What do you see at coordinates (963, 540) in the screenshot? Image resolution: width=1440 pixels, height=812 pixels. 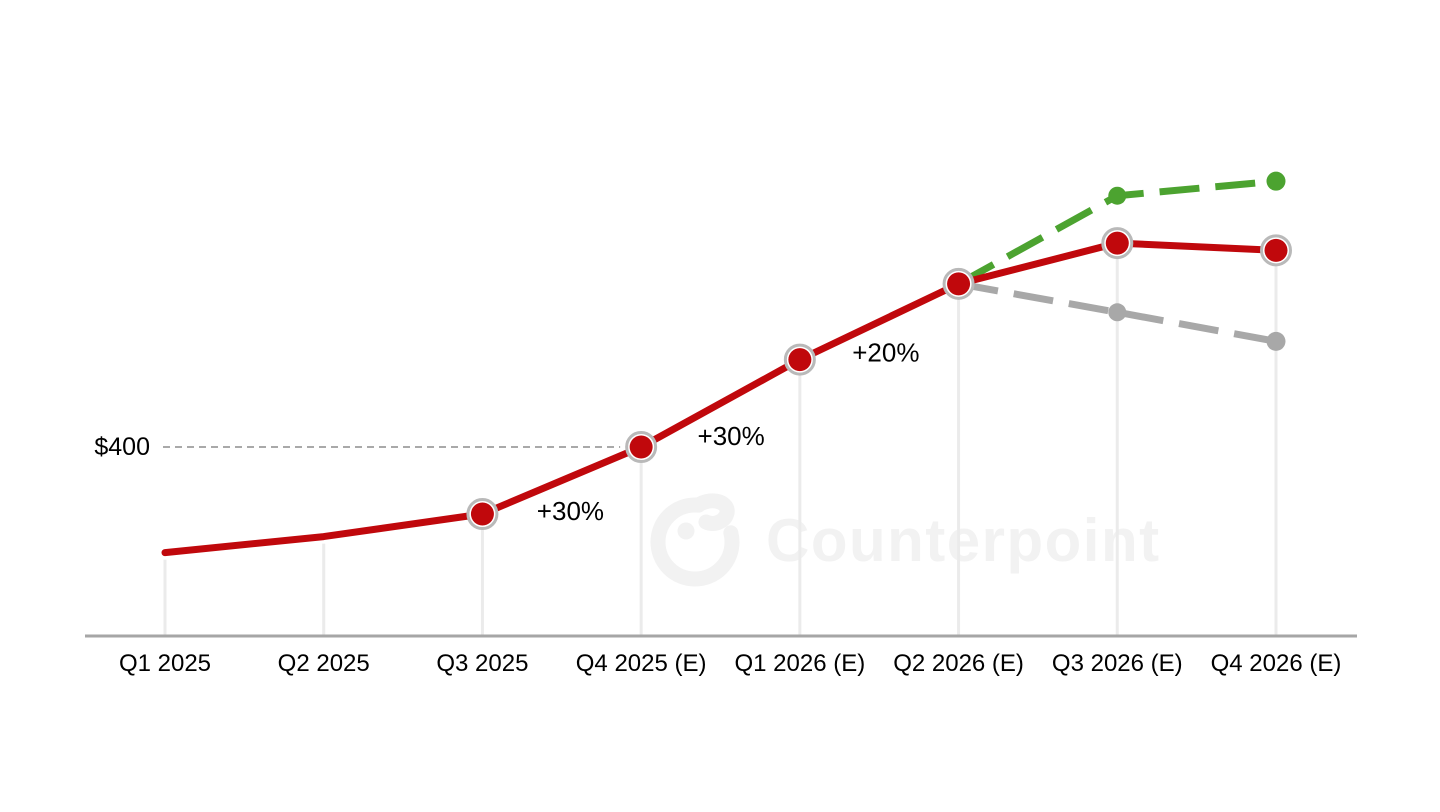 I see `watermark-text: Counterpoint` at bounding box center [963, 540].